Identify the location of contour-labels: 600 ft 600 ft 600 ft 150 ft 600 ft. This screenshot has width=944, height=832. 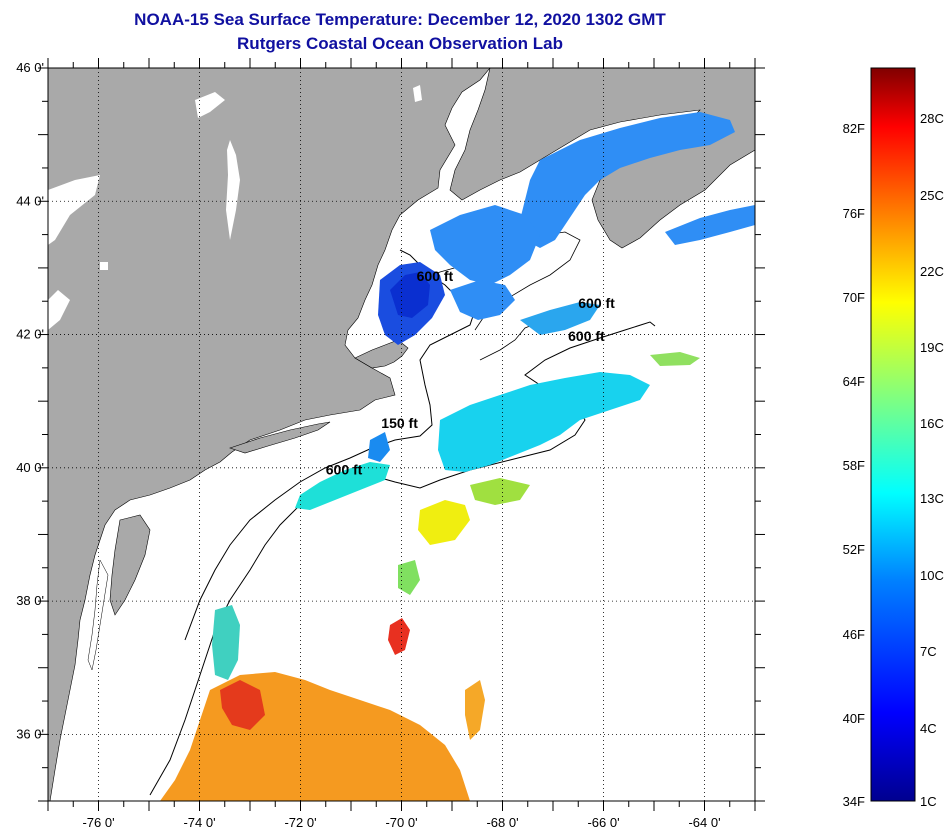
(470, 372).